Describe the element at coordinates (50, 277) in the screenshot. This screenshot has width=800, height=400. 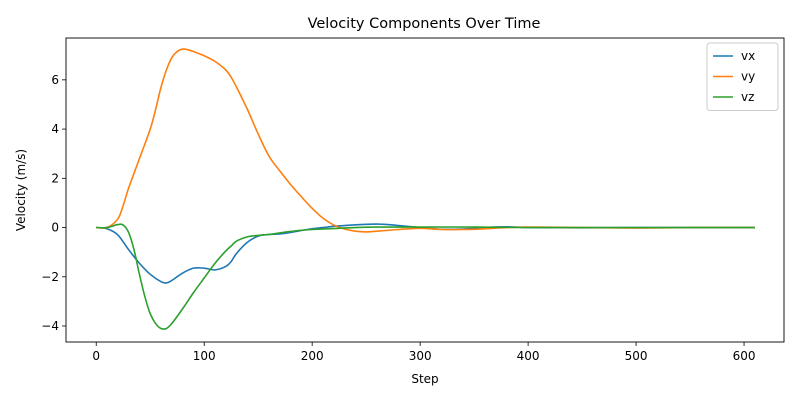
I see `y-tick-label: −2` at that location.